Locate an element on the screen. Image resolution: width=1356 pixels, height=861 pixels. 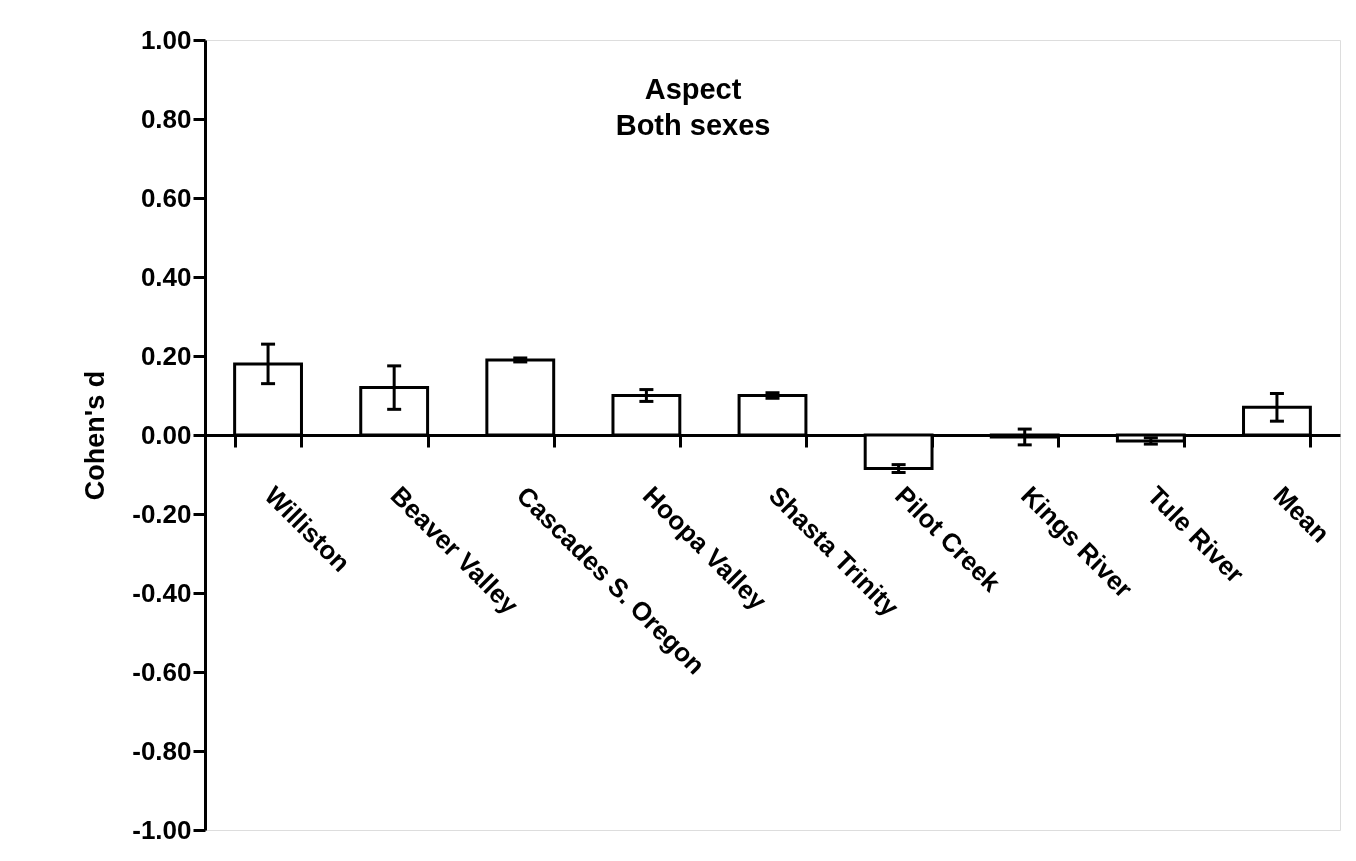
y-tick-label: 0.40 is located at coordinates (166, 276).